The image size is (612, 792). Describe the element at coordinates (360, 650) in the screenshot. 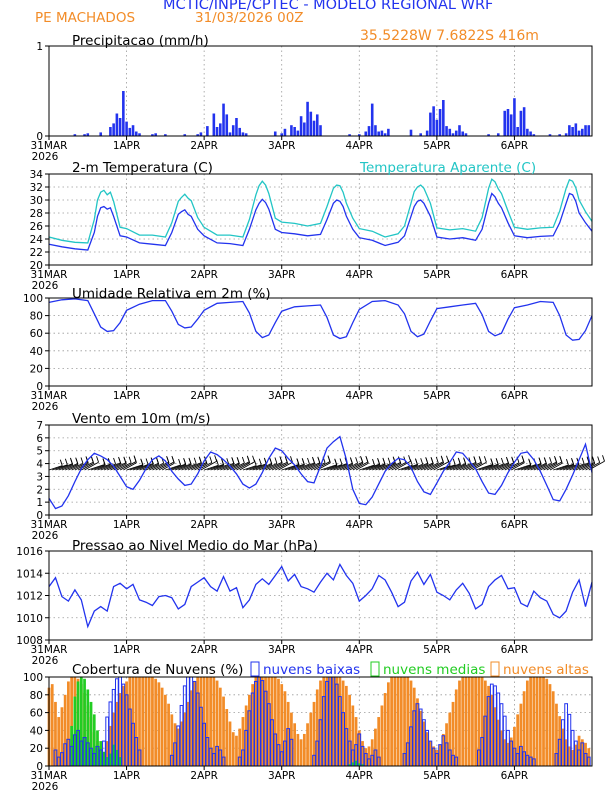

I see `pres-xtick-label: 4APR` at that location.